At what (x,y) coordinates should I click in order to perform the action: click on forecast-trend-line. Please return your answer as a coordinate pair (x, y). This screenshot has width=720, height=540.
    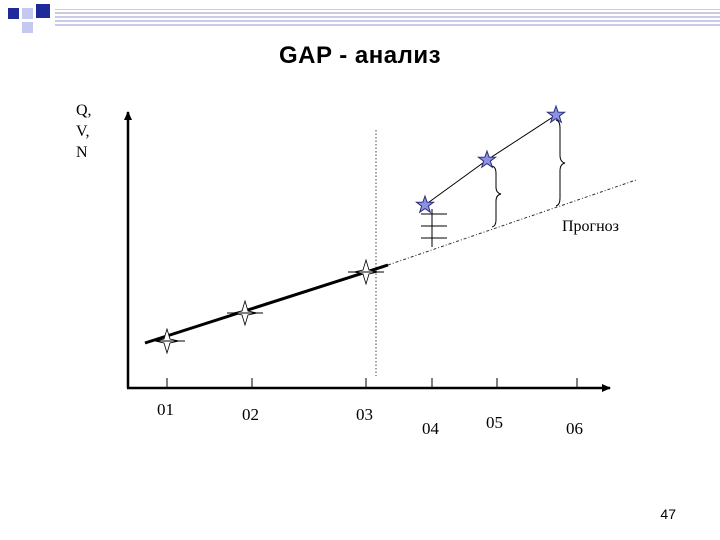
    Looking at the image, I should click on (512, 222).